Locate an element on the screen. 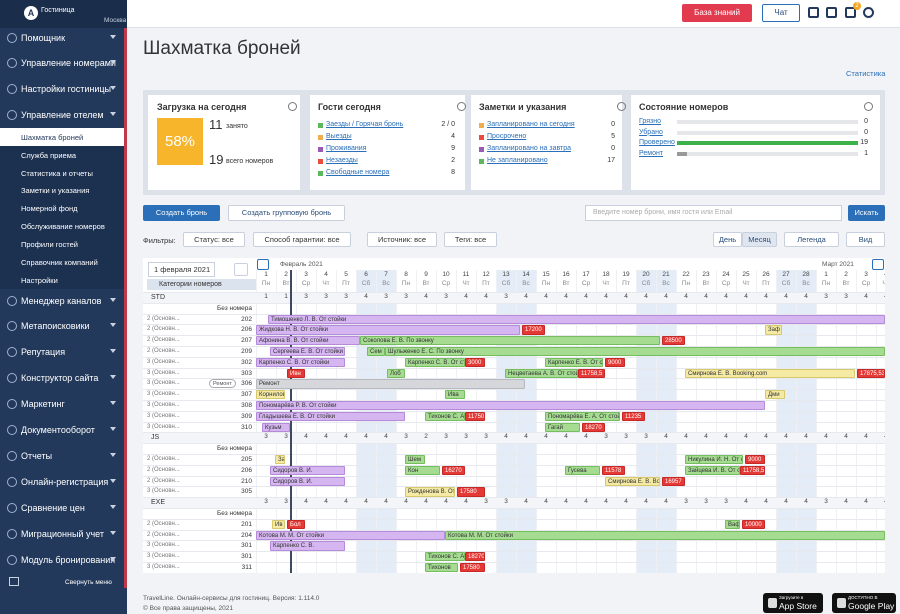 Image resolution: width=900 pixels, height=614 pixels. sidebar-item-label: Управление отелем is located at coordinates (62, 115).